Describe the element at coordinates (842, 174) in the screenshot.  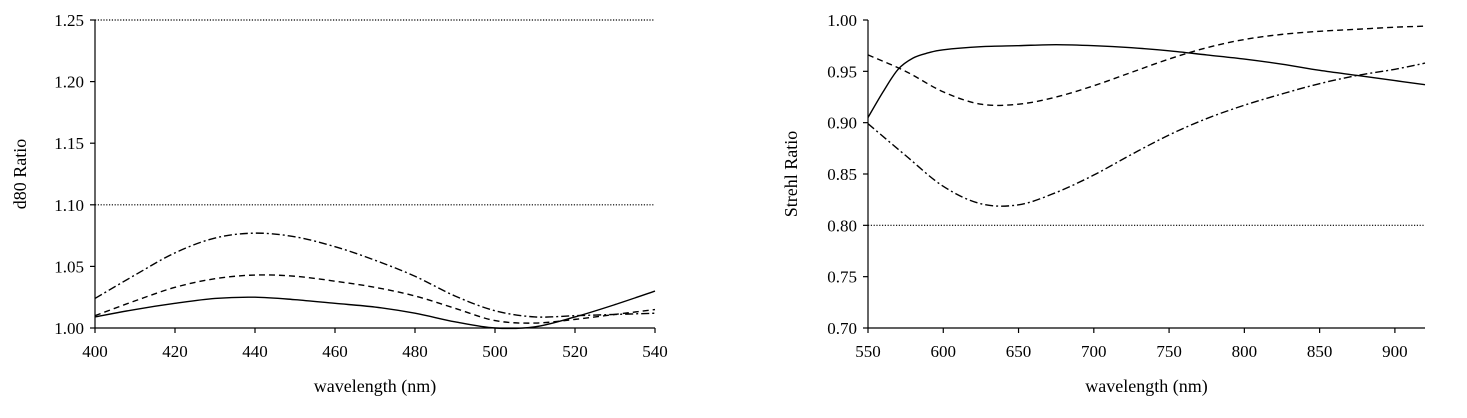
I see `strehl-y-tick-label: 0.85` at that location.